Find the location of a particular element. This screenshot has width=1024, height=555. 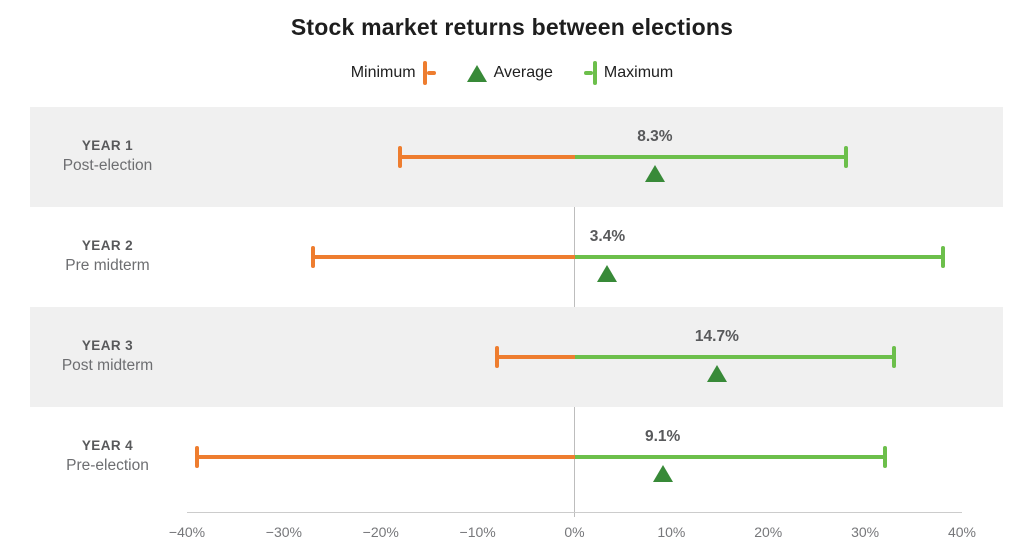

x-axis: −40% −30% −20% −10% 0% 10% 20% 30% 40% is located at coordinates (572, 532).